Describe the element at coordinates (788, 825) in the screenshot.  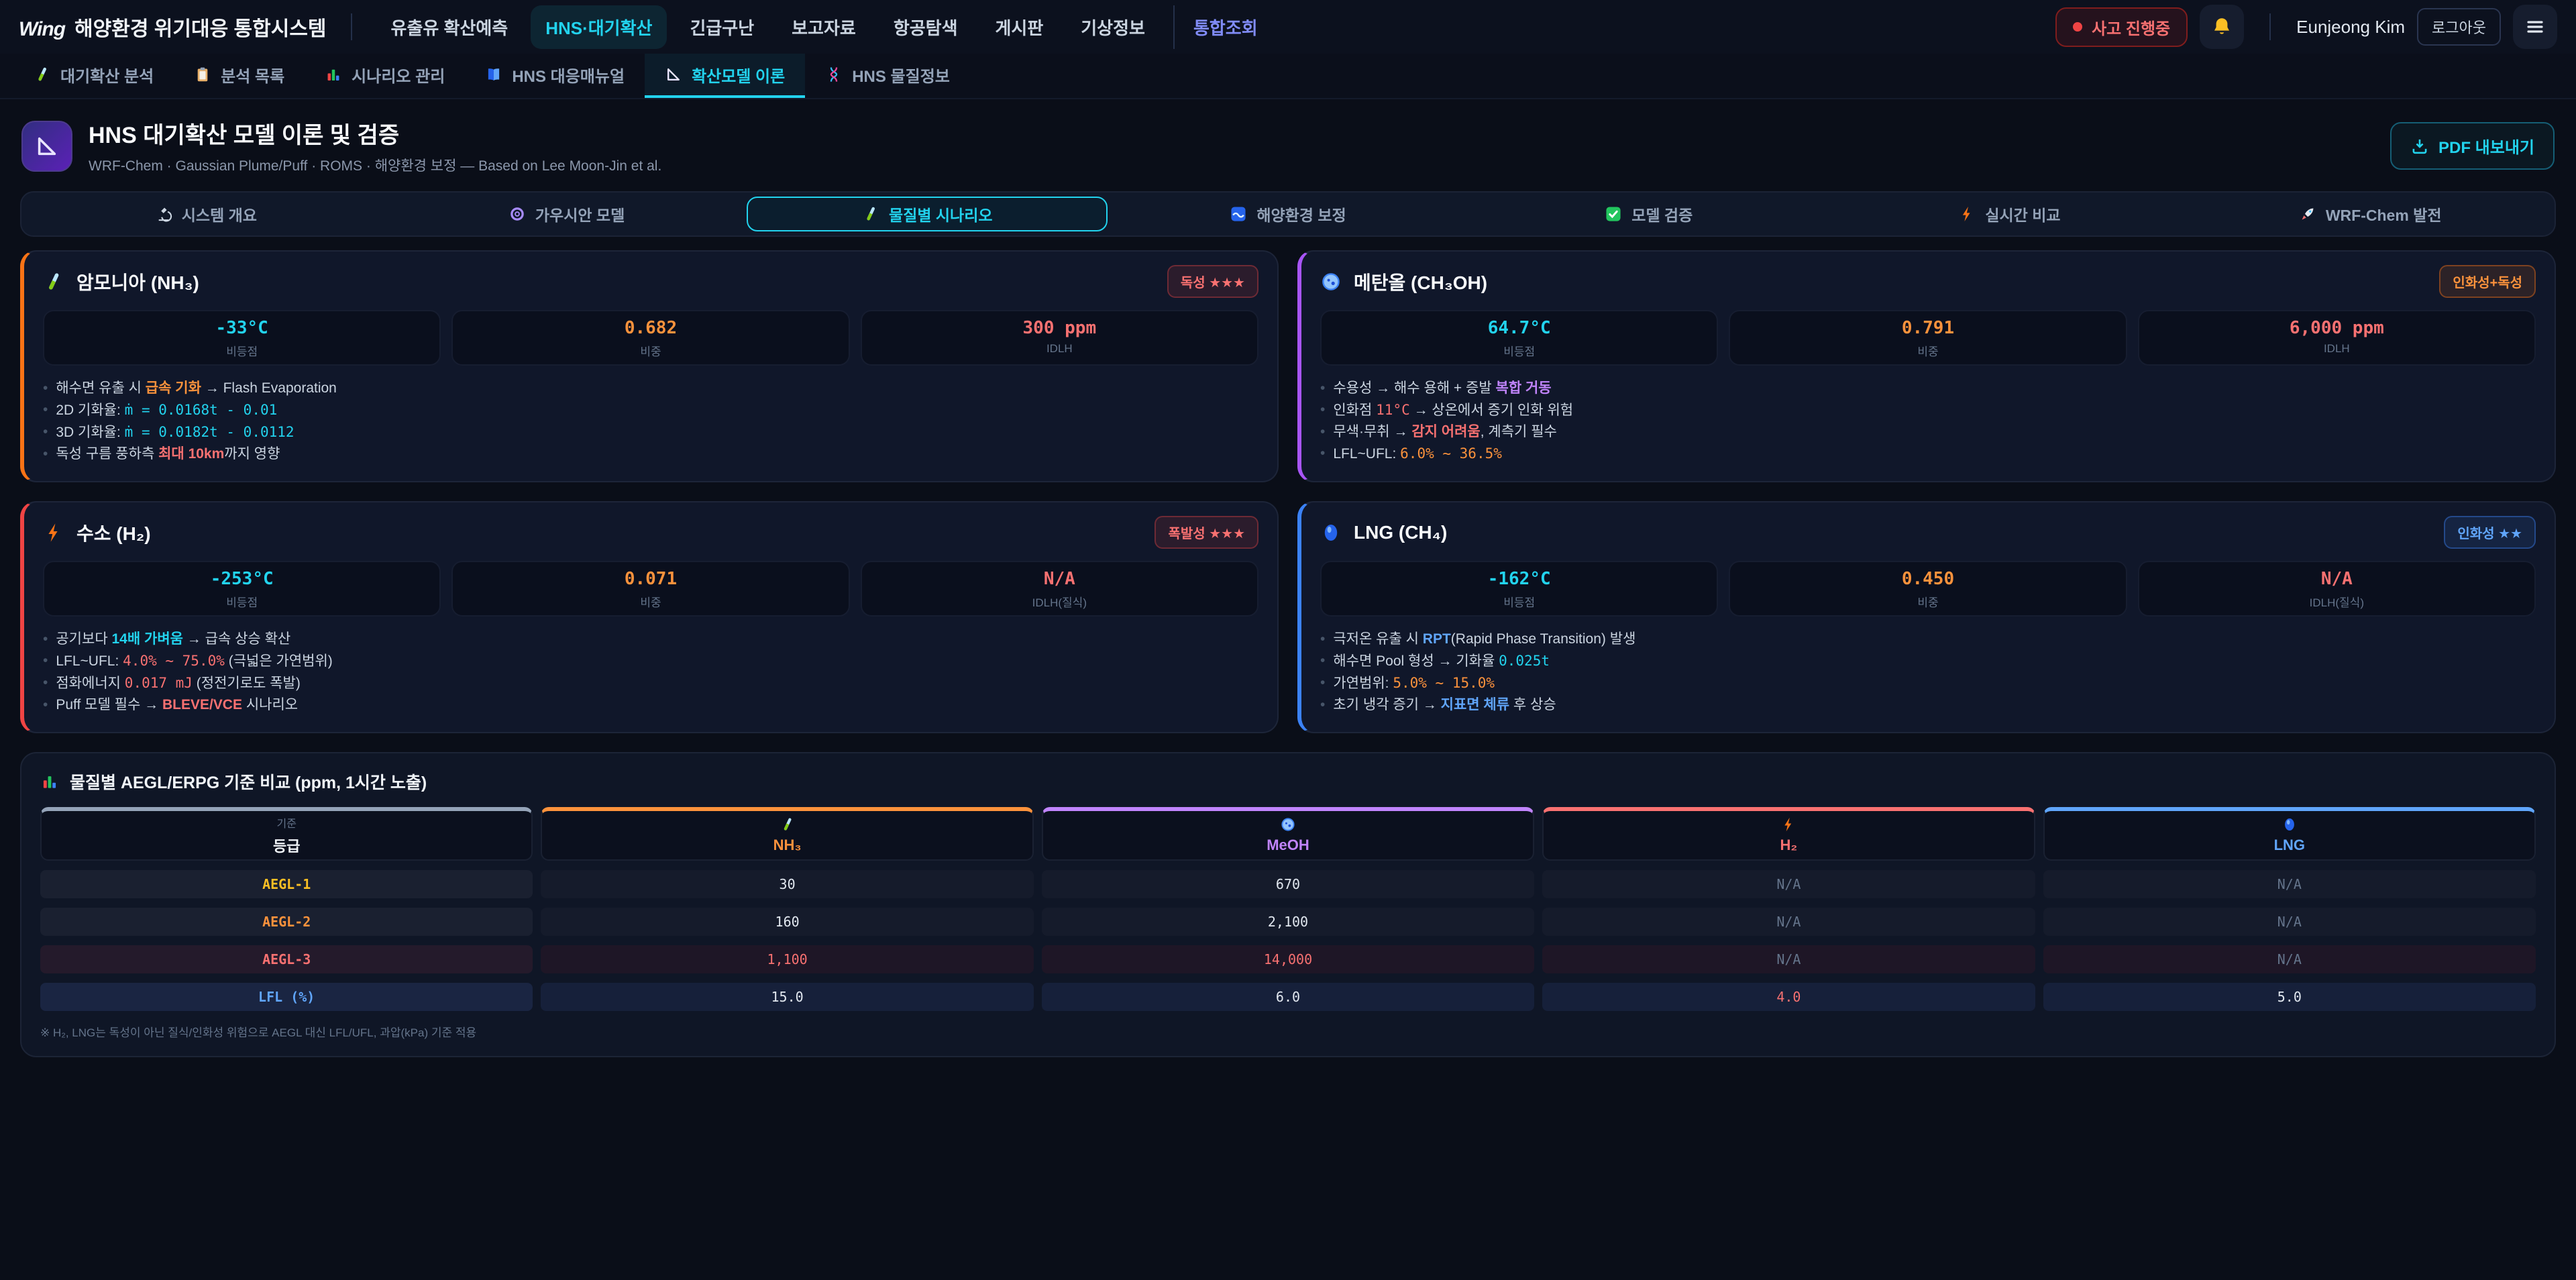
I see `test-tube-icon` at that location.